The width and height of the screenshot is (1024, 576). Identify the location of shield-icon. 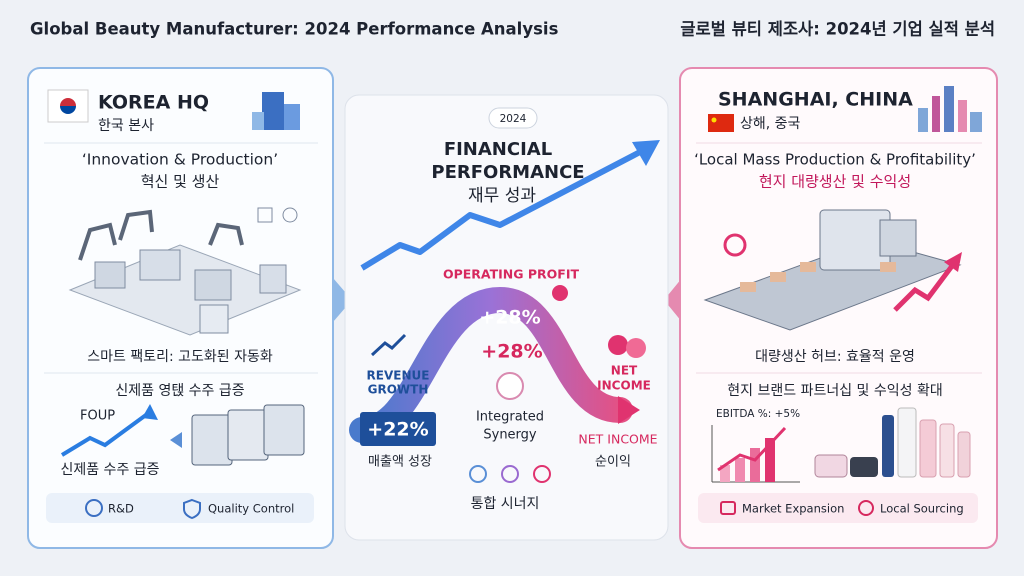
(192, 509).